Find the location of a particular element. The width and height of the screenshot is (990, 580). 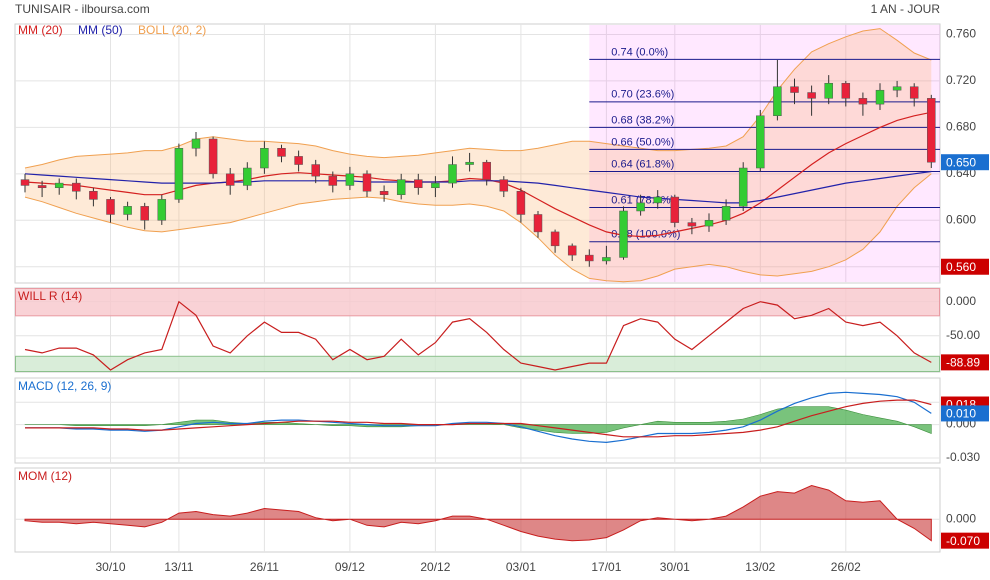

fibonacci-label: 0.58 (100.0%) is located at coordinates (645, 235).